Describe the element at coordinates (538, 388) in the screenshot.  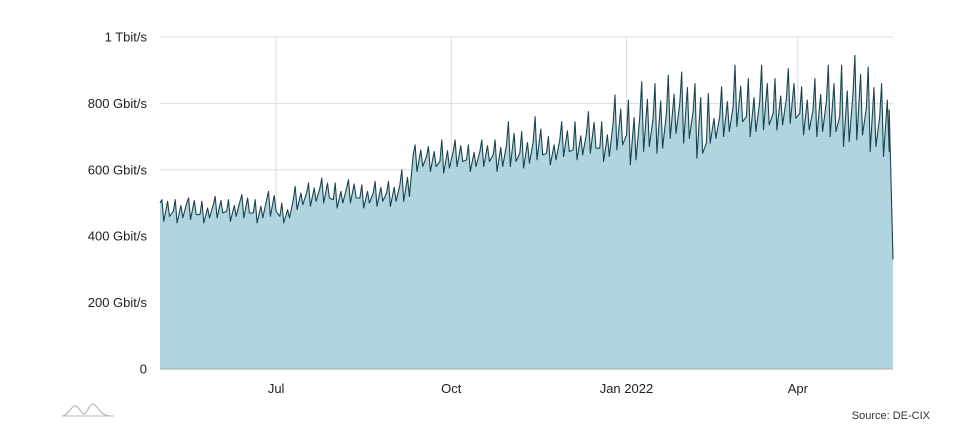
I see `x-axis-tick-labels: Jul Oct Jan 2022 Apr` at that location.